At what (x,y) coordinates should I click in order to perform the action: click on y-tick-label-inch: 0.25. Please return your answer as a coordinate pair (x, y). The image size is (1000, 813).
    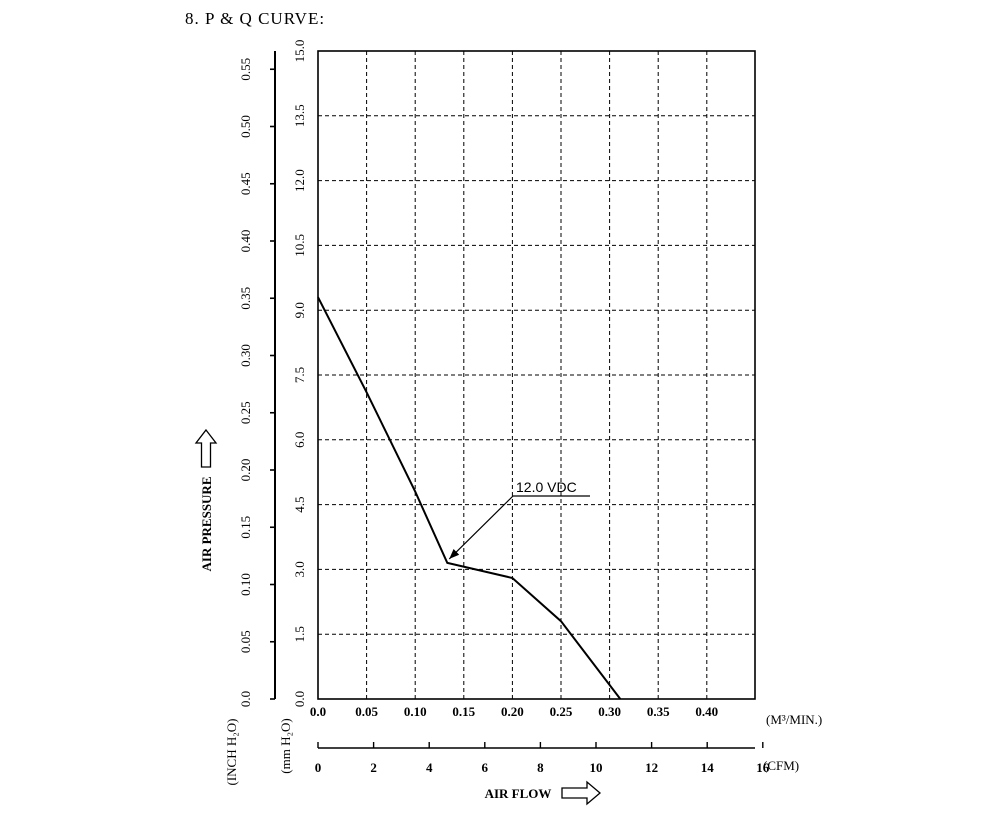
    Looking at the image, I should click on (245, 412).